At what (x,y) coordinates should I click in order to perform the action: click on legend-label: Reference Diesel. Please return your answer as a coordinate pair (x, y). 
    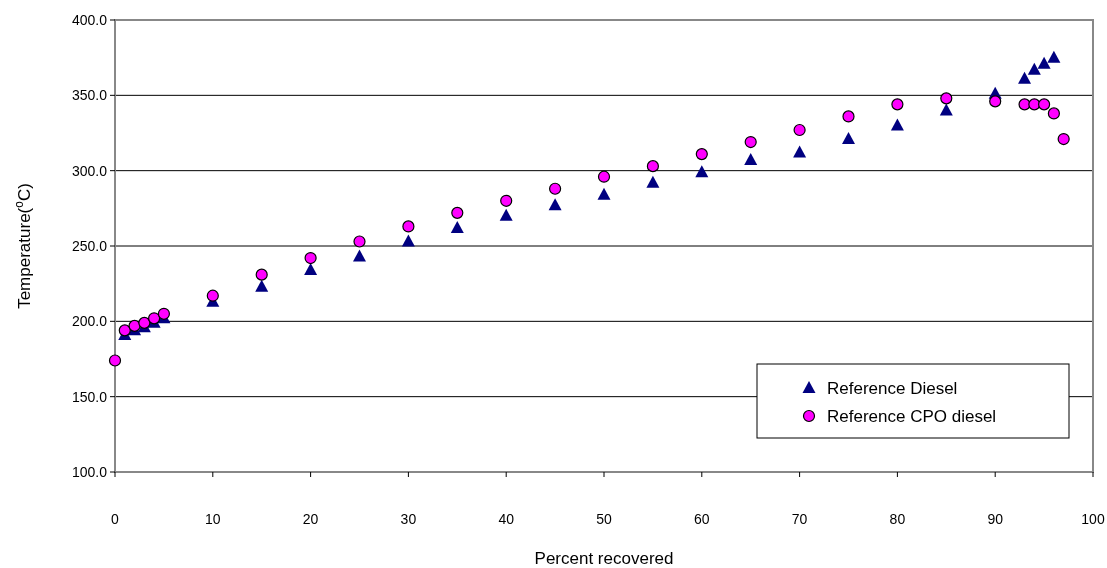
    Looking at the image, I should click on (892, 388).